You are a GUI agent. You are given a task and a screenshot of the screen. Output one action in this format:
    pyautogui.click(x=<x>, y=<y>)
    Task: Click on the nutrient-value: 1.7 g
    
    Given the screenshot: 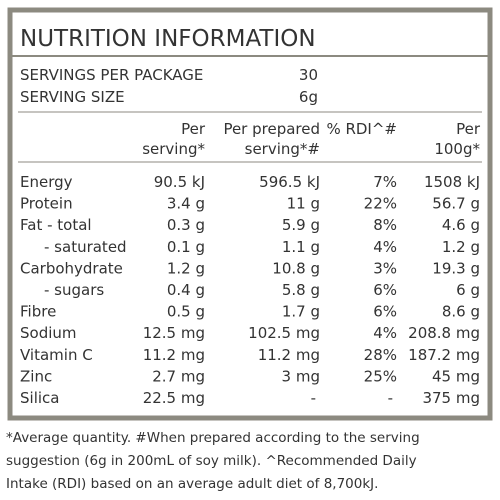 What is the action you would take?
    pyautogui.click(x=301, y=312)
    